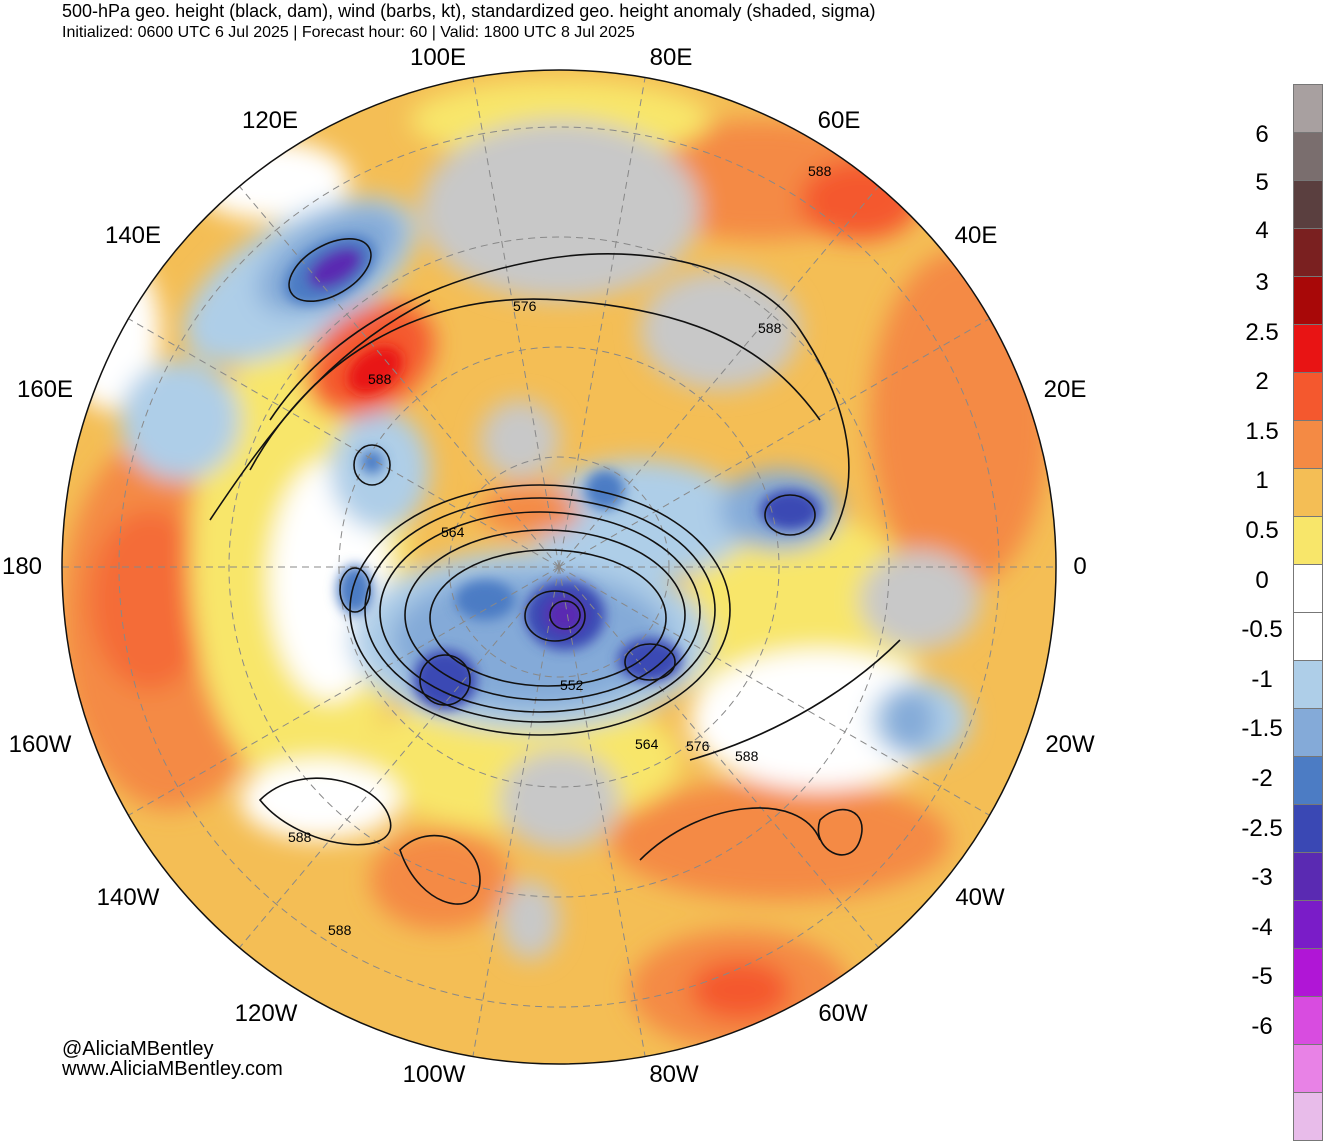 The height and width of the screenshot is (1141, 1323). What do you see at coordinates (671, 57) in the screenshot?
I see `lon-label-80e: 80E` at bounding box center [671, 57].